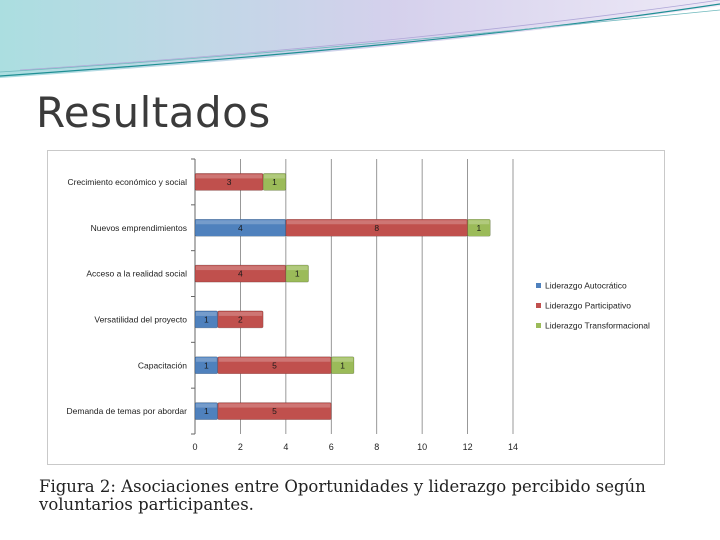  I want to click on data-label: 8, so click(376, 228).